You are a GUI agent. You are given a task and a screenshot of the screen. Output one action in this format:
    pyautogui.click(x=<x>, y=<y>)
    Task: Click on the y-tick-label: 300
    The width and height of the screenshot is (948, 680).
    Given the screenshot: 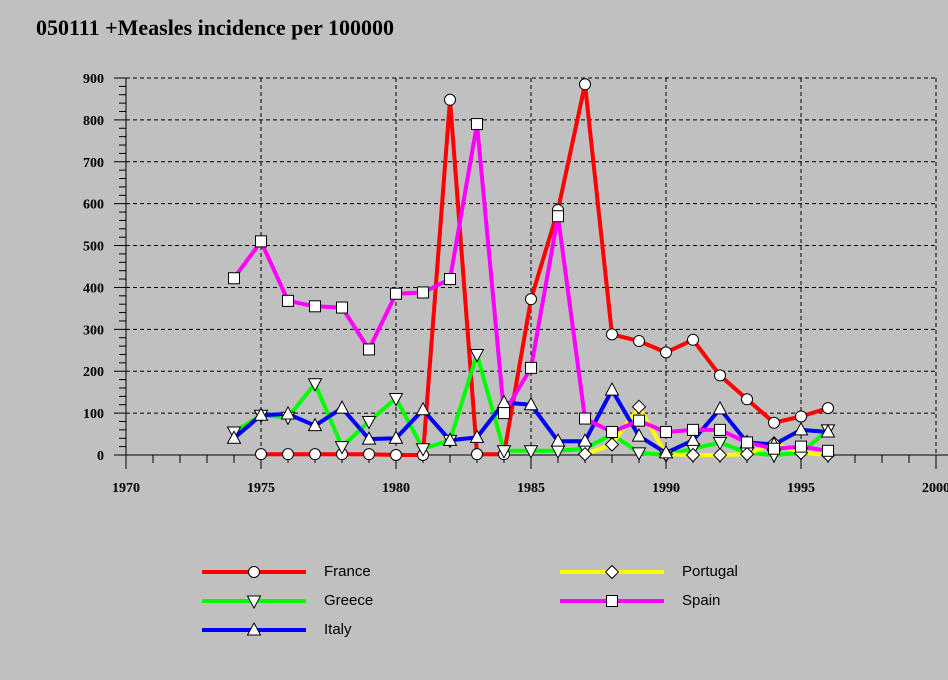 What is the action you would take?
    pyautogui.click(x=93, y=330)
    